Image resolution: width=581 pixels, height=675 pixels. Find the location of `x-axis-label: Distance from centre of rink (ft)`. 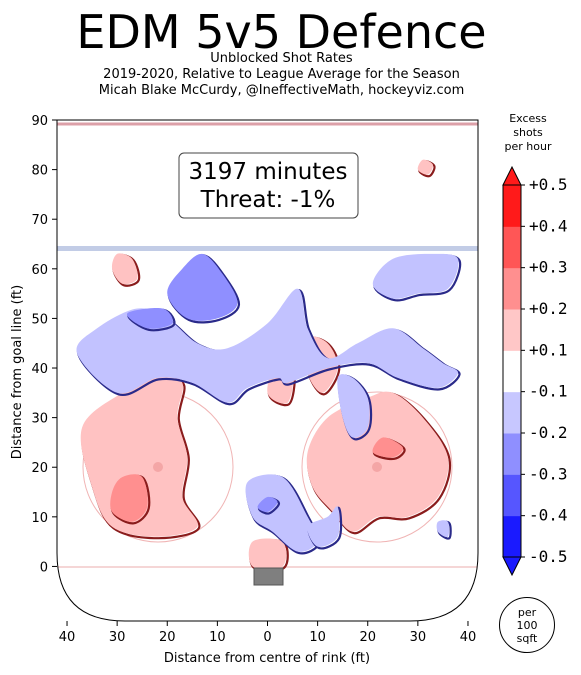

x-axis-label: Distance from centre of rink (ft) is located at coordinates (267, 658).